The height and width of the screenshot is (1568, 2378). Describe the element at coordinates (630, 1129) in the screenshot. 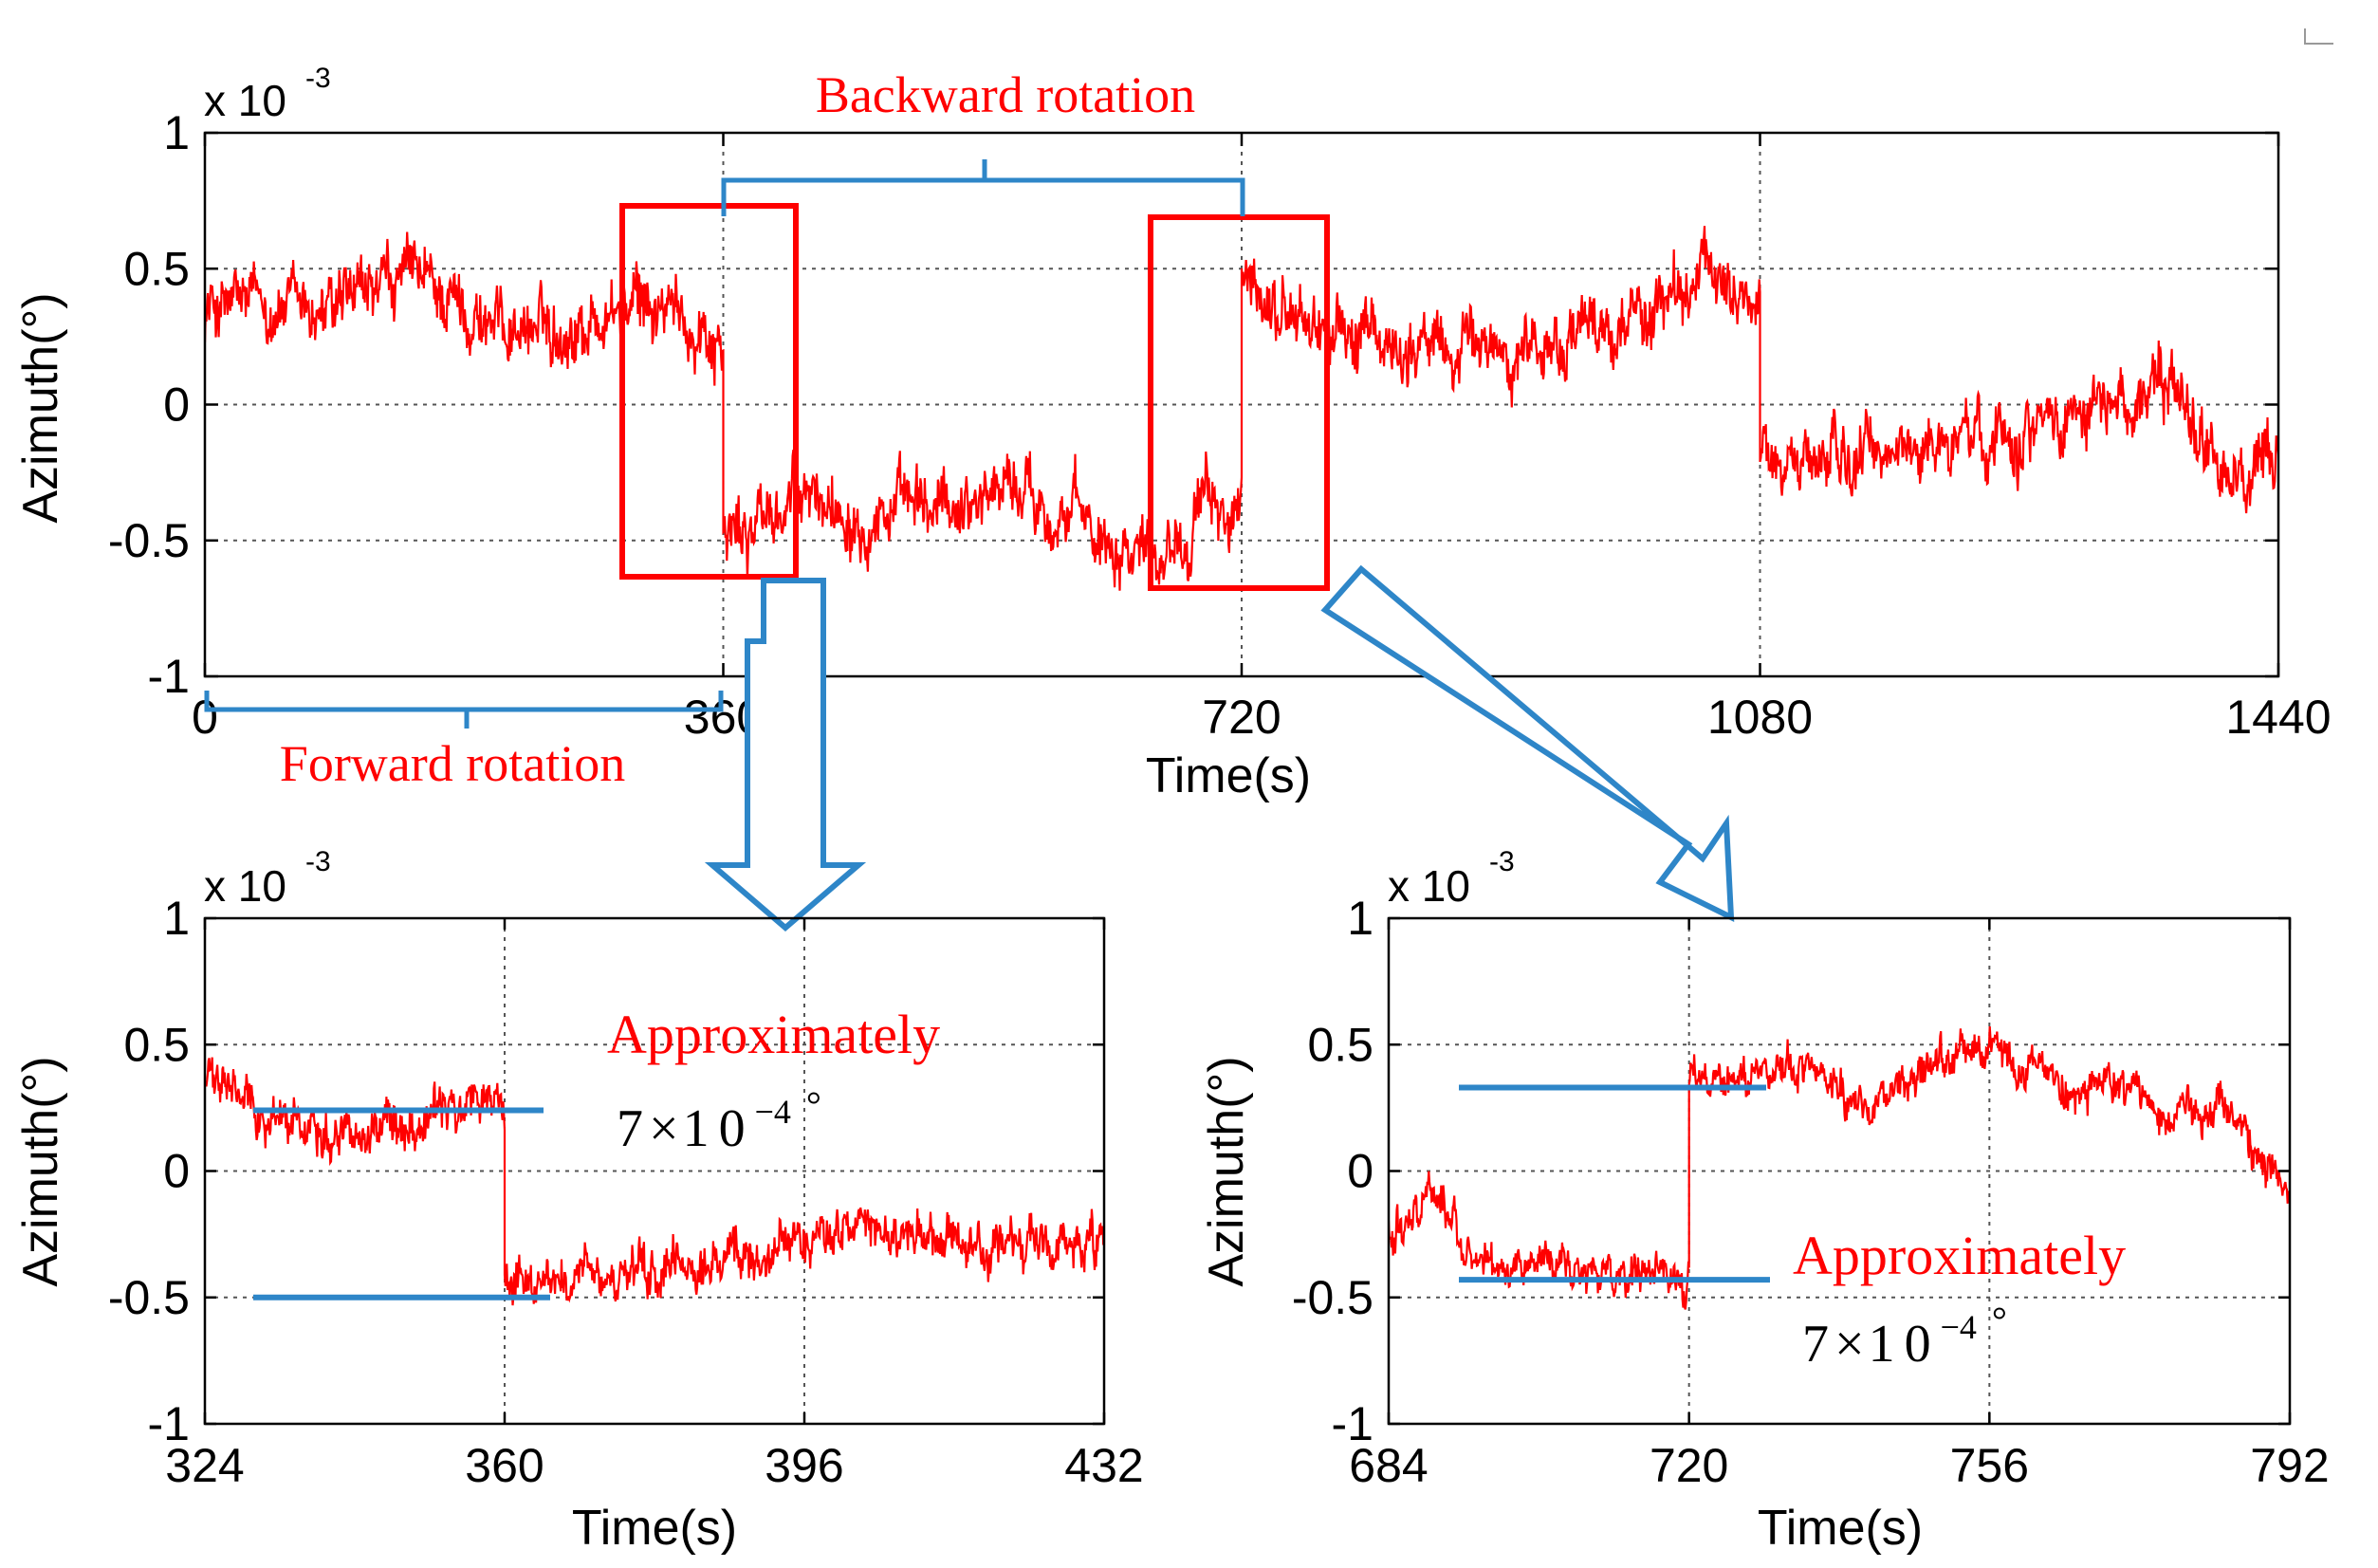

I see `left-approx-value-prefix: 7` at that location.